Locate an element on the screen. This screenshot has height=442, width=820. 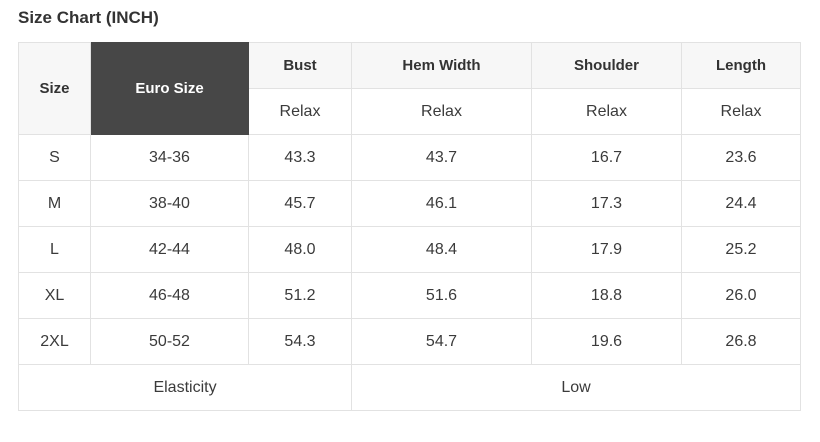
shoulder-cell: 18.8 is located at coordinates (606, 295).